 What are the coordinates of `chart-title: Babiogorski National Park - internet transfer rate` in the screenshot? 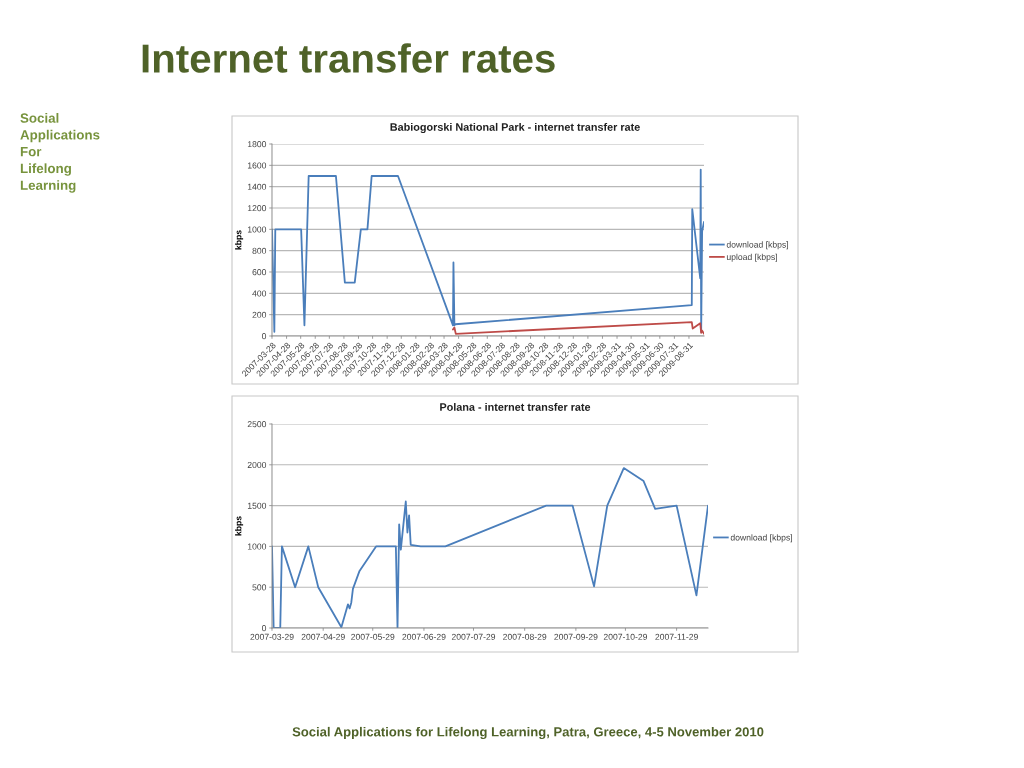 It's located at (515, 128).